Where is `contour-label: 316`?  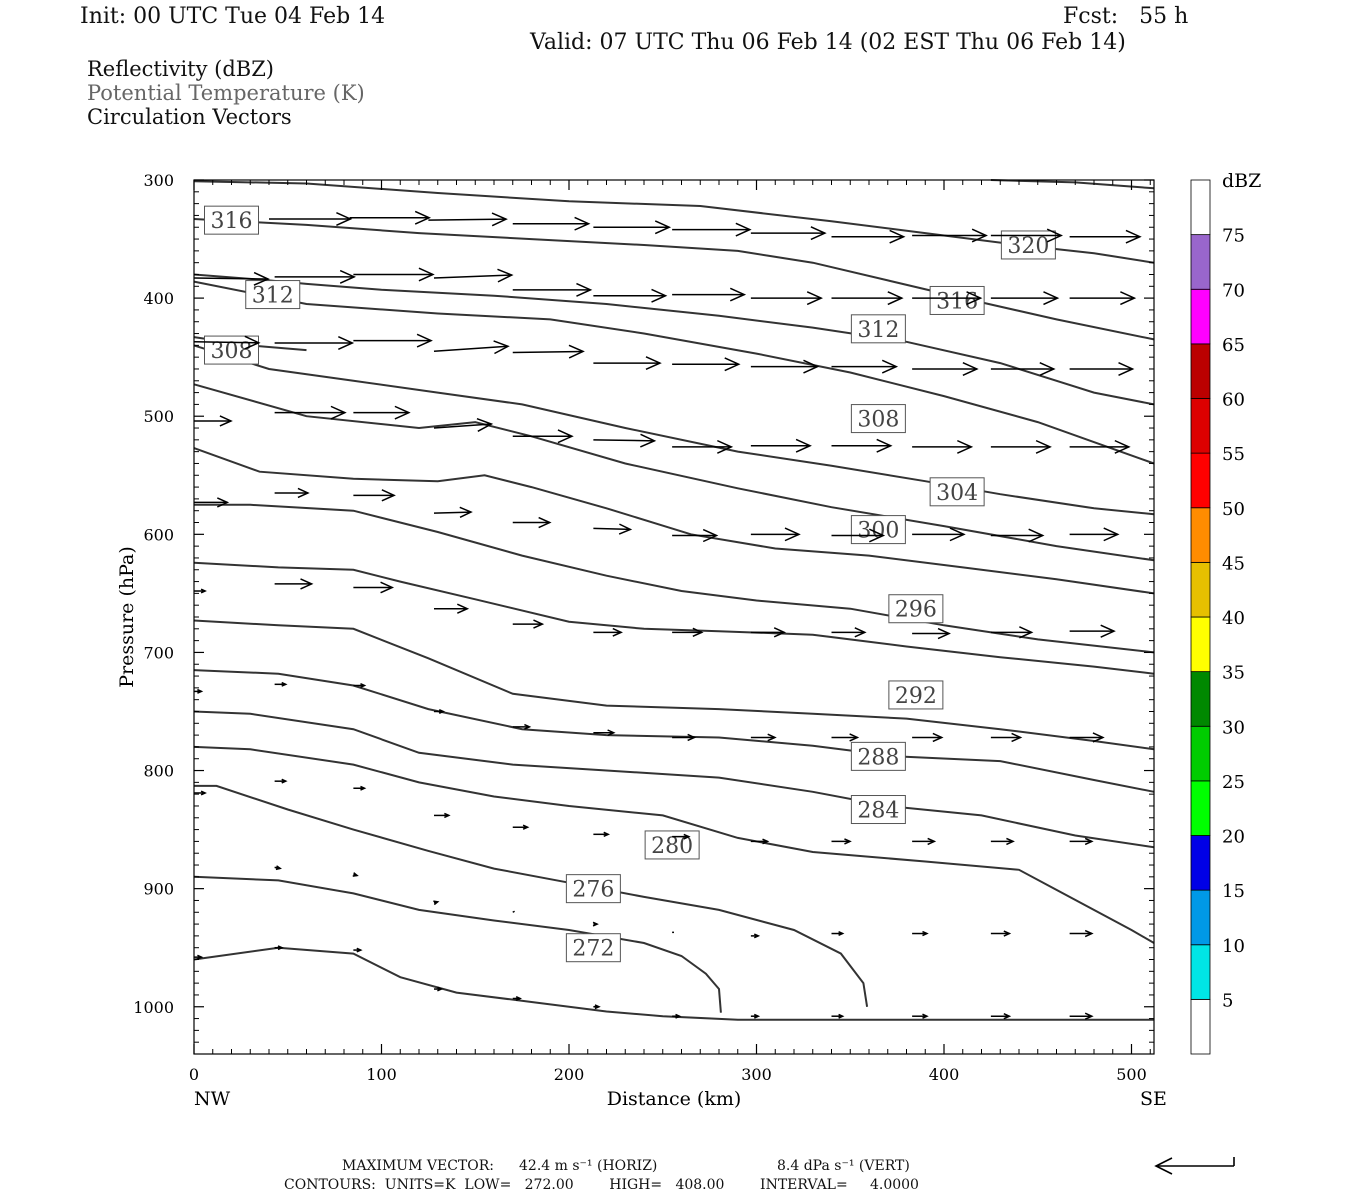
contour-label: 316 is located at coordinates (232, 221).